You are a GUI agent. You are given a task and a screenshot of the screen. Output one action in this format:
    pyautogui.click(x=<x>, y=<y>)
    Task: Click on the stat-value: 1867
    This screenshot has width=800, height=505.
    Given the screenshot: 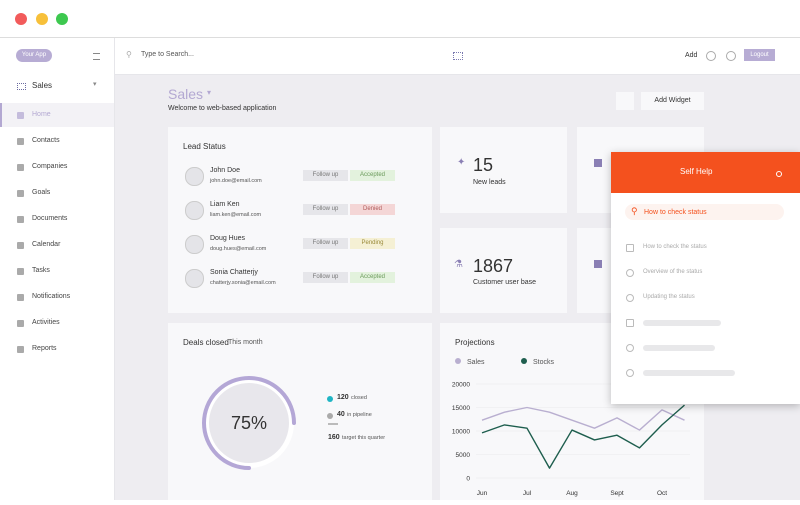 What is the action you would take?
    pyautogui.click(x=493, y=266)
    